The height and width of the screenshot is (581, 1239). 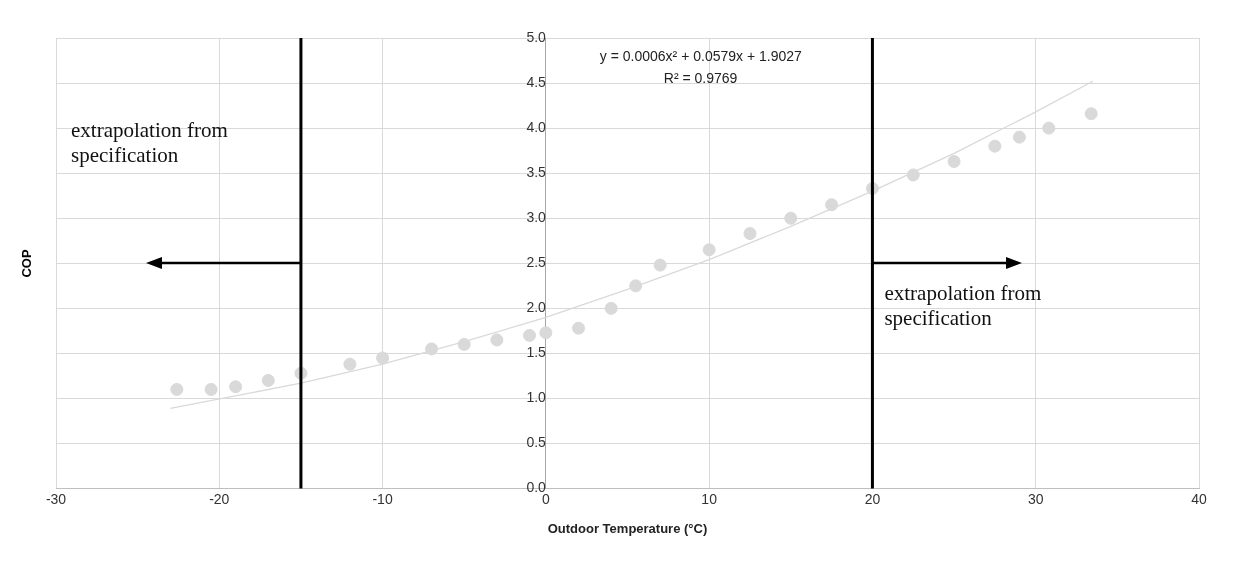 I want to click on y-tick-label: 2.0, so click(x=536, y=307).